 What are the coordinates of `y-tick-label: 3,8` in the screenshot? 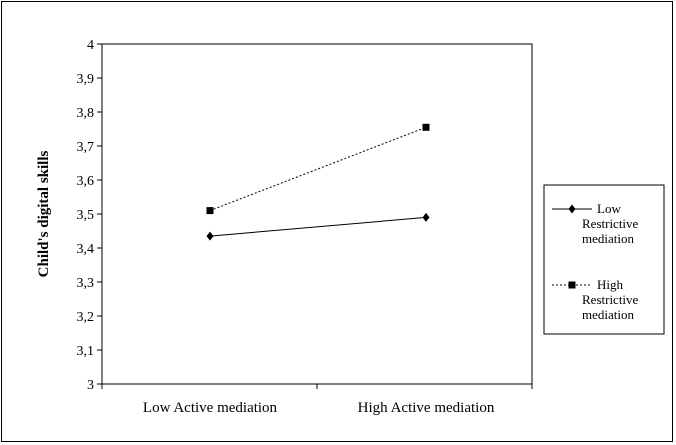 It's located at (86, 113).